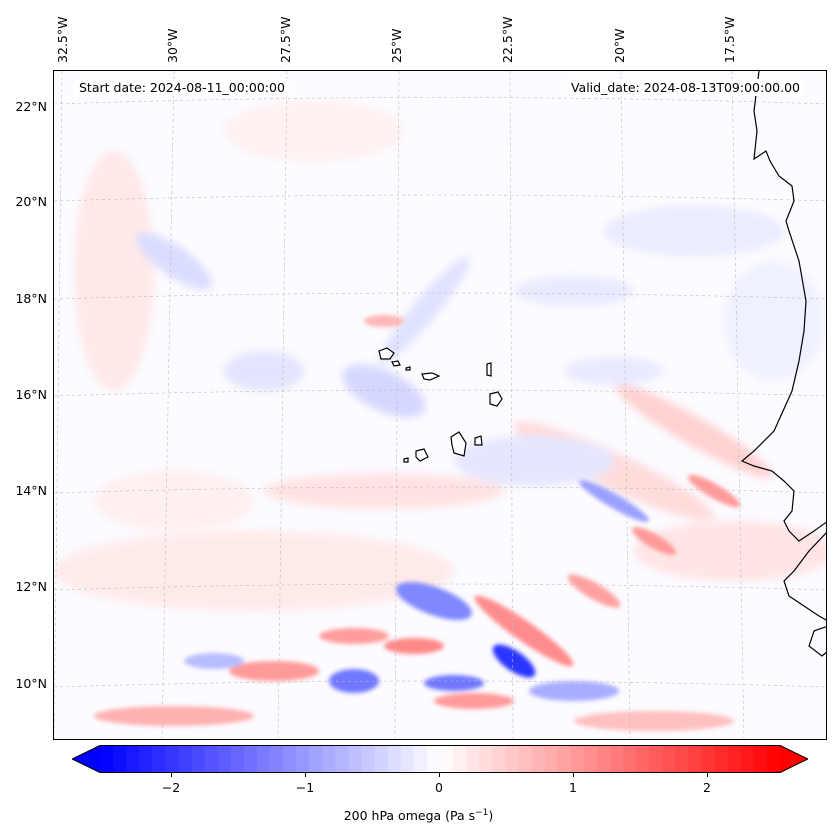 The image size is (837, 839). Describe the element at coordinates (396, 45) in the screenshot. I see `lon-tick-label: 25°W` at that location.